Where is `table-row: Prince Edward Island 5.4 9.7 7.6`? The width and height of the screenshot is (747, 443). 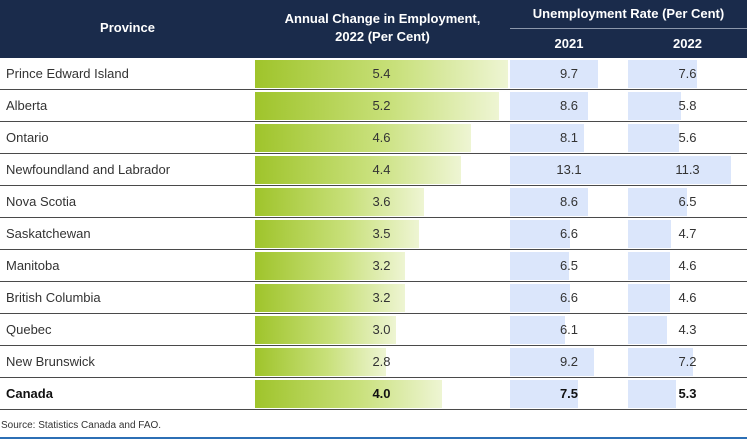
table-row: Prince Edward Island 5.4 9.7 7.6 is located at coordinates (373, 74).